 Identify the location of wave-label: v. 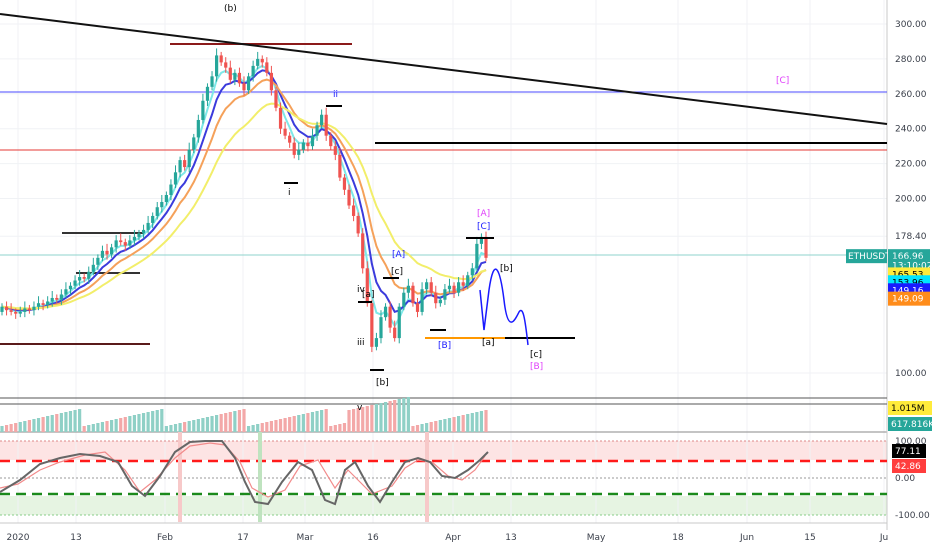
(360, 408).